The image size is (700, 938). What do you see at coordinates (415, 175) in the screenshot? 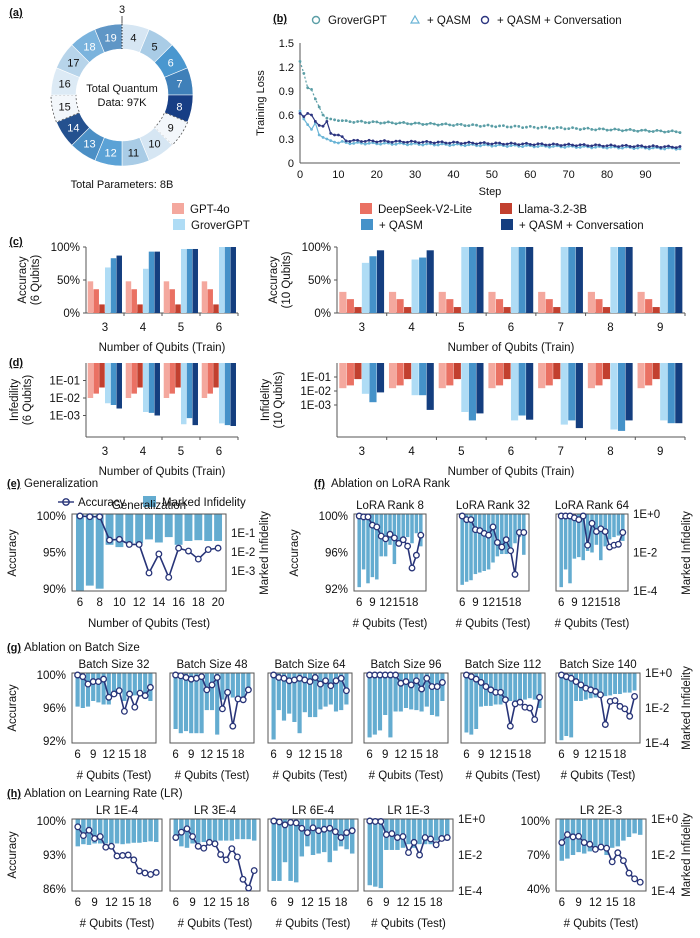
I see `loss-x-tick: 30` at bounding box center [415, 175].